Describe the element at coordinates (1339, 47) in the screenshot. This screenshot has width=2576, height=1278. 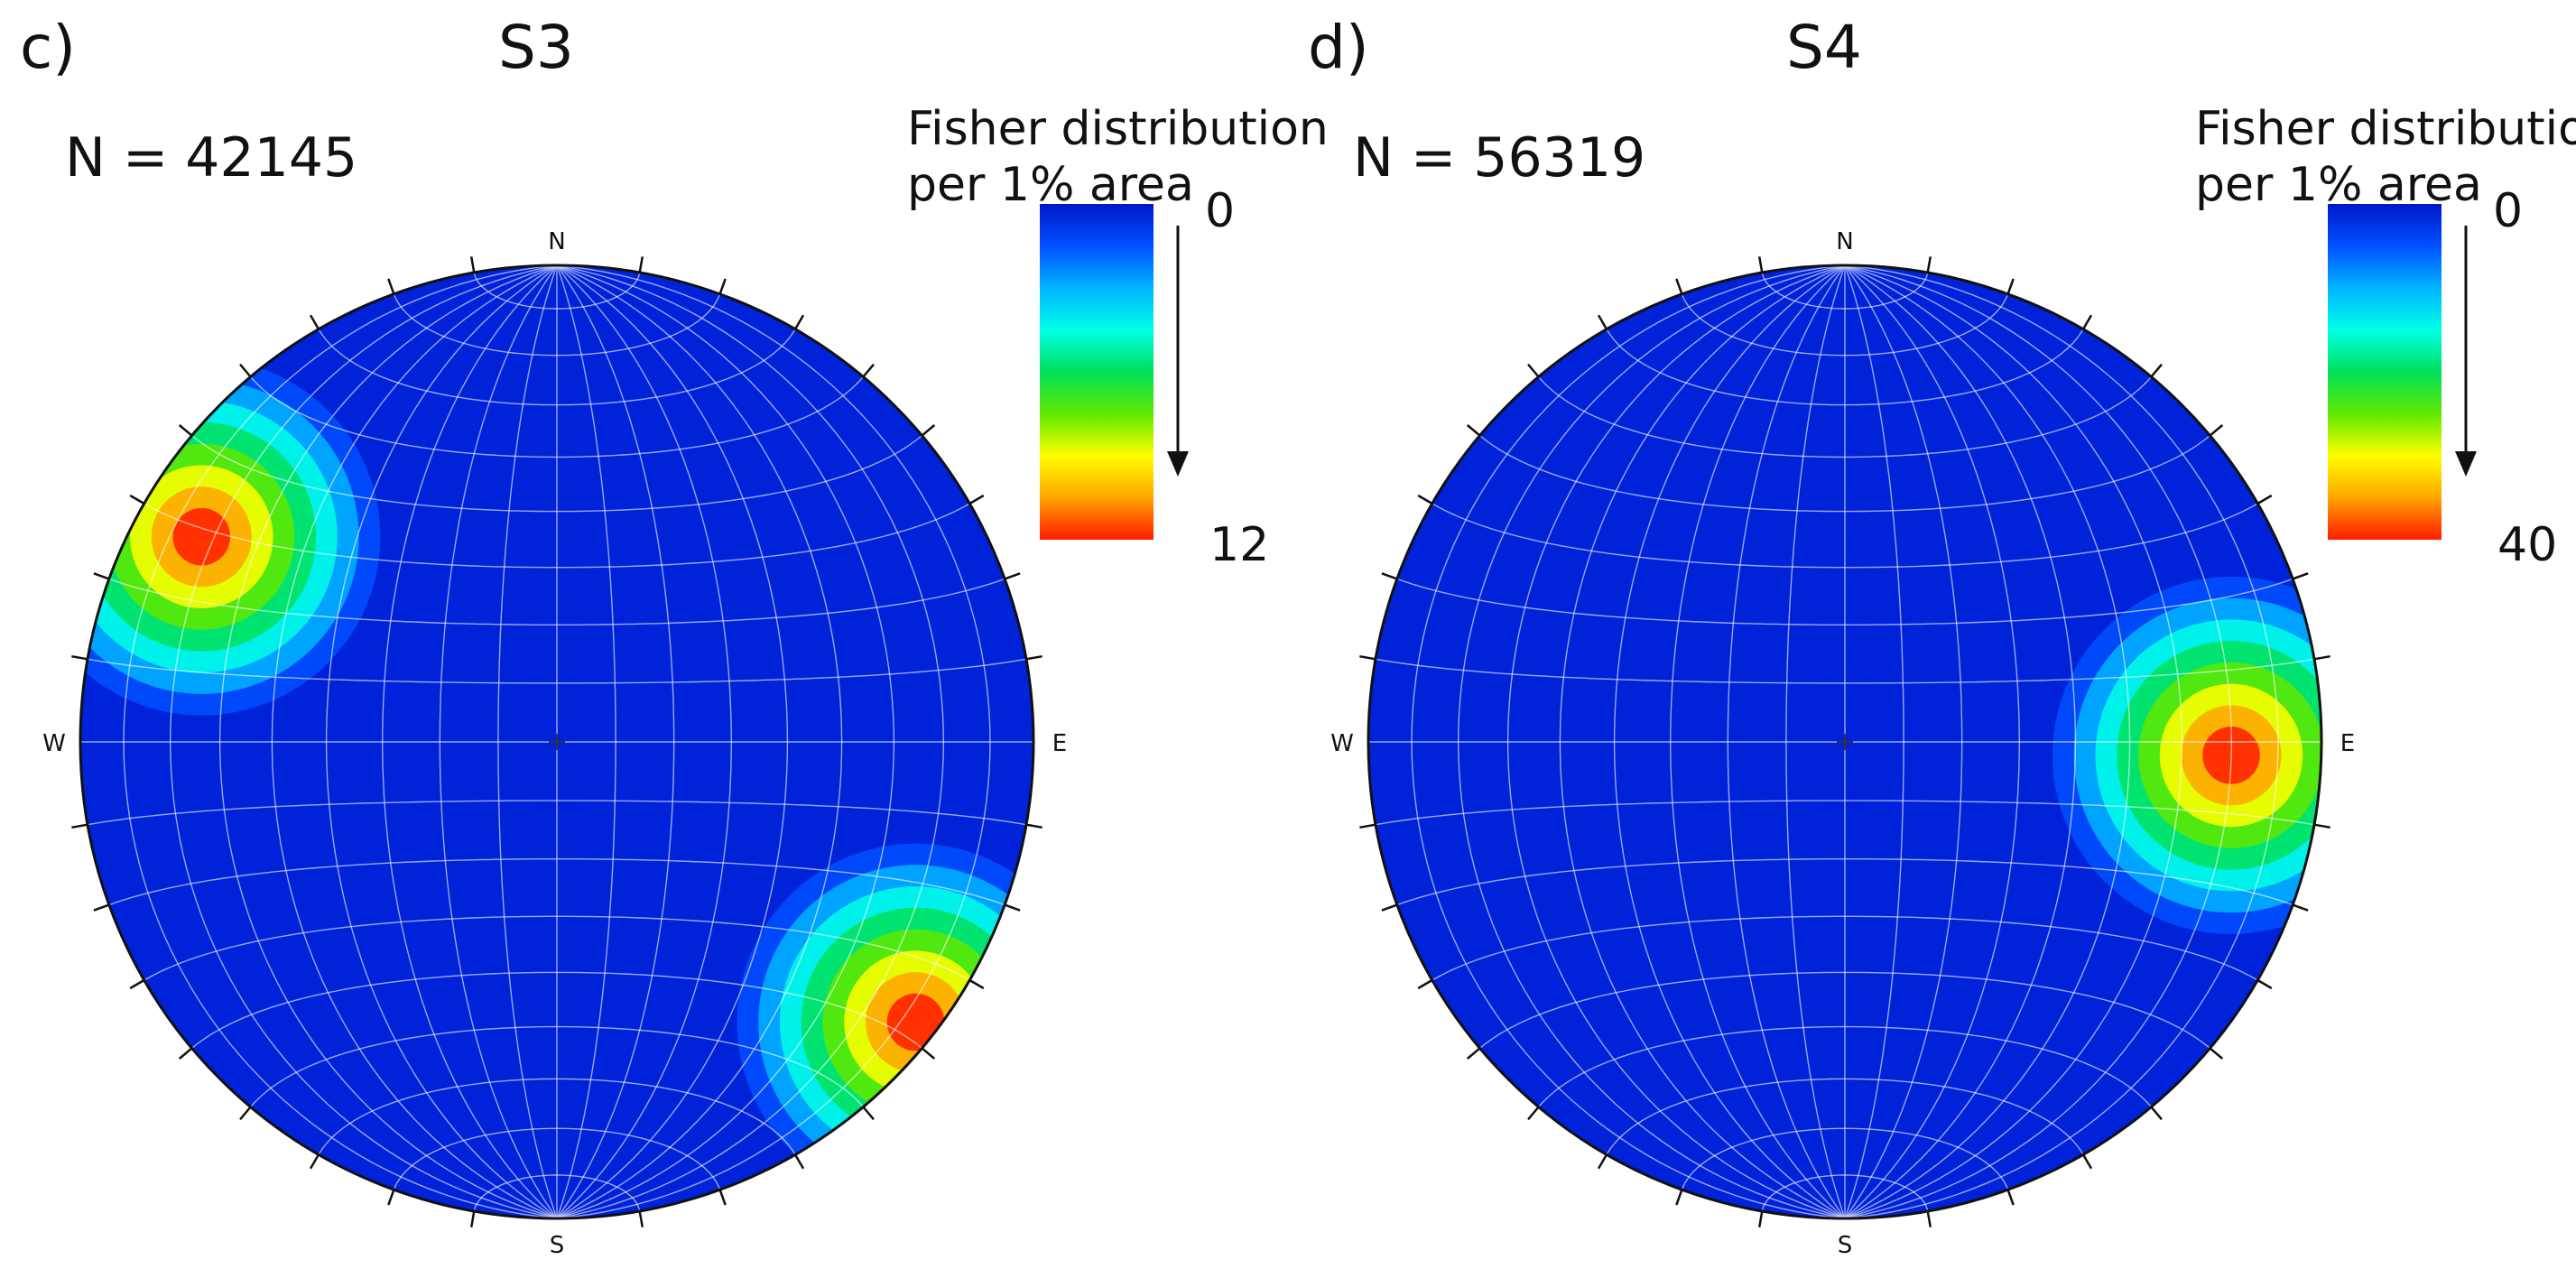
I see `panel-letter: d)` at that location.